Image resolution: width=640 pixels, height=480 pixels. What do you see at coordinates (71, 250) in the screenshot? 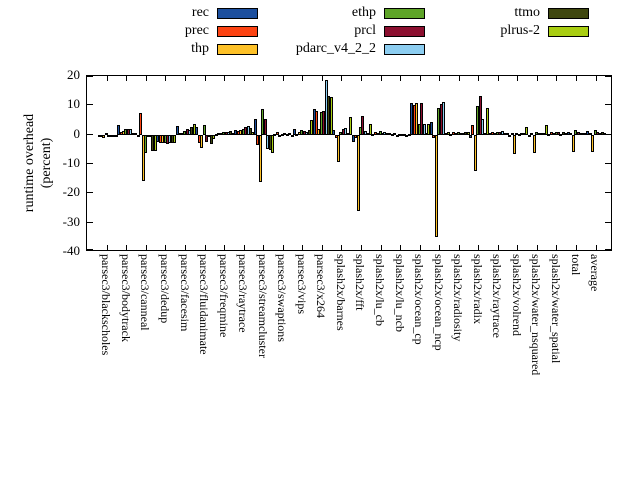
I see `y-tick-label--40: -40` at bounding box center [71, 250].